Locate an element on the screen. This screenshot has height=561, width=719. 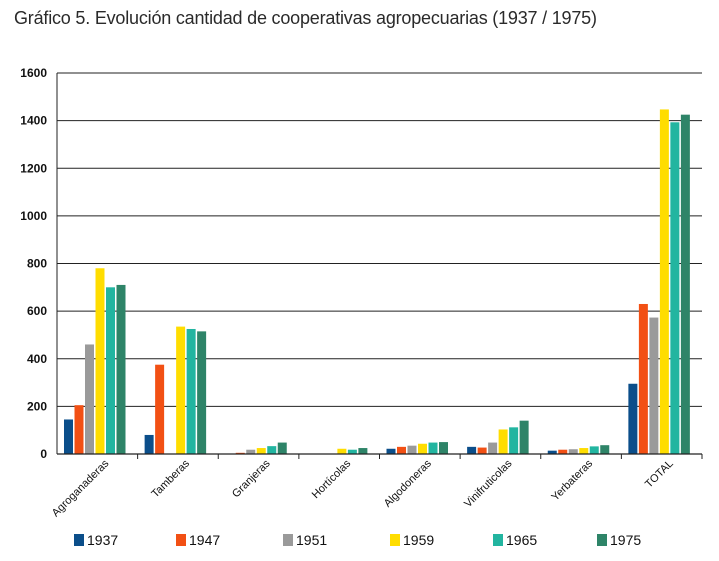
y-tick-label: 800 is located at coordinates (37, 264).